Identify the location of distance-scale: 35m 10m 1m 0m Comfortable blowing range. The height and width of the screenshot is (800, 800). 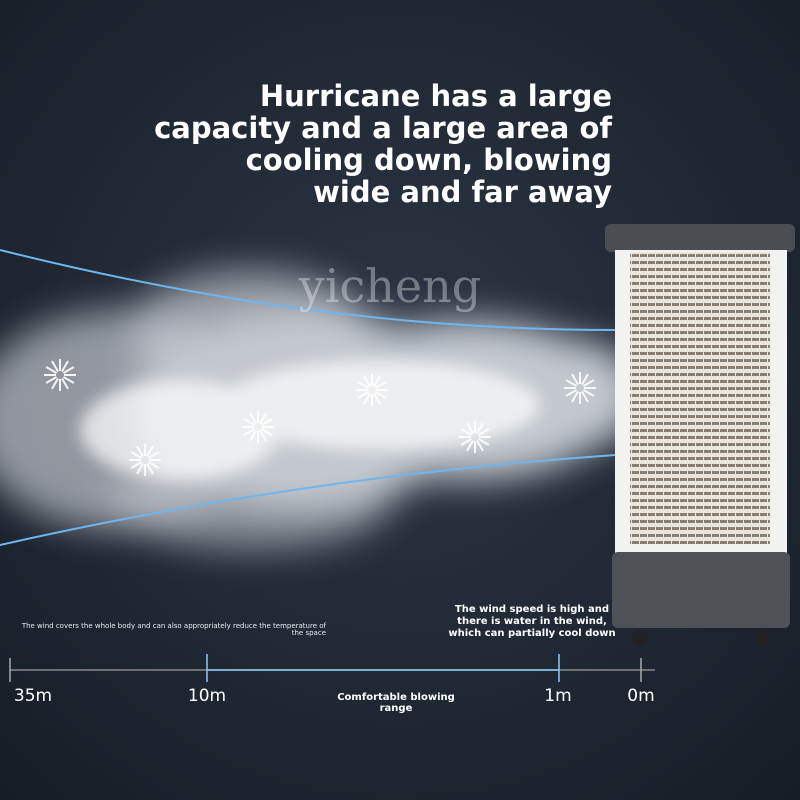
(332, 684).